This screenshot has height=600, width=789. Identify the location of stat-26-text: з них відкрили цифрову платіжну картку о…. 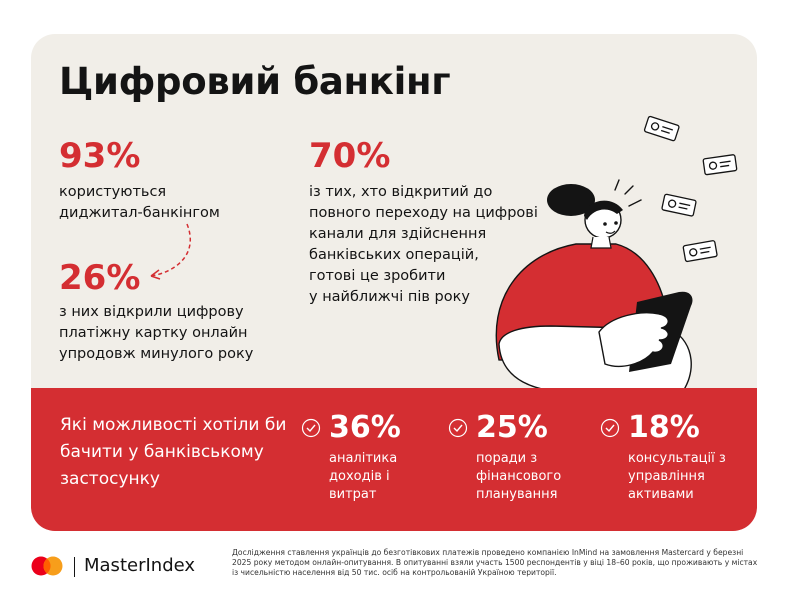
(156, 333).